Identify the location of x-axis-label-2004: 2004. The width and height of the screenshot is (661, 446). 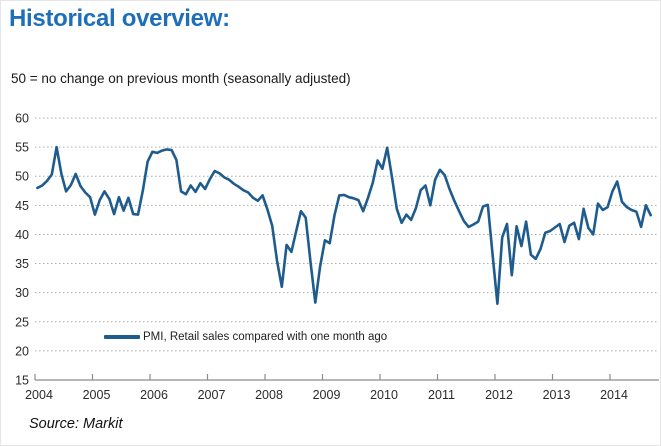
(39, 395).